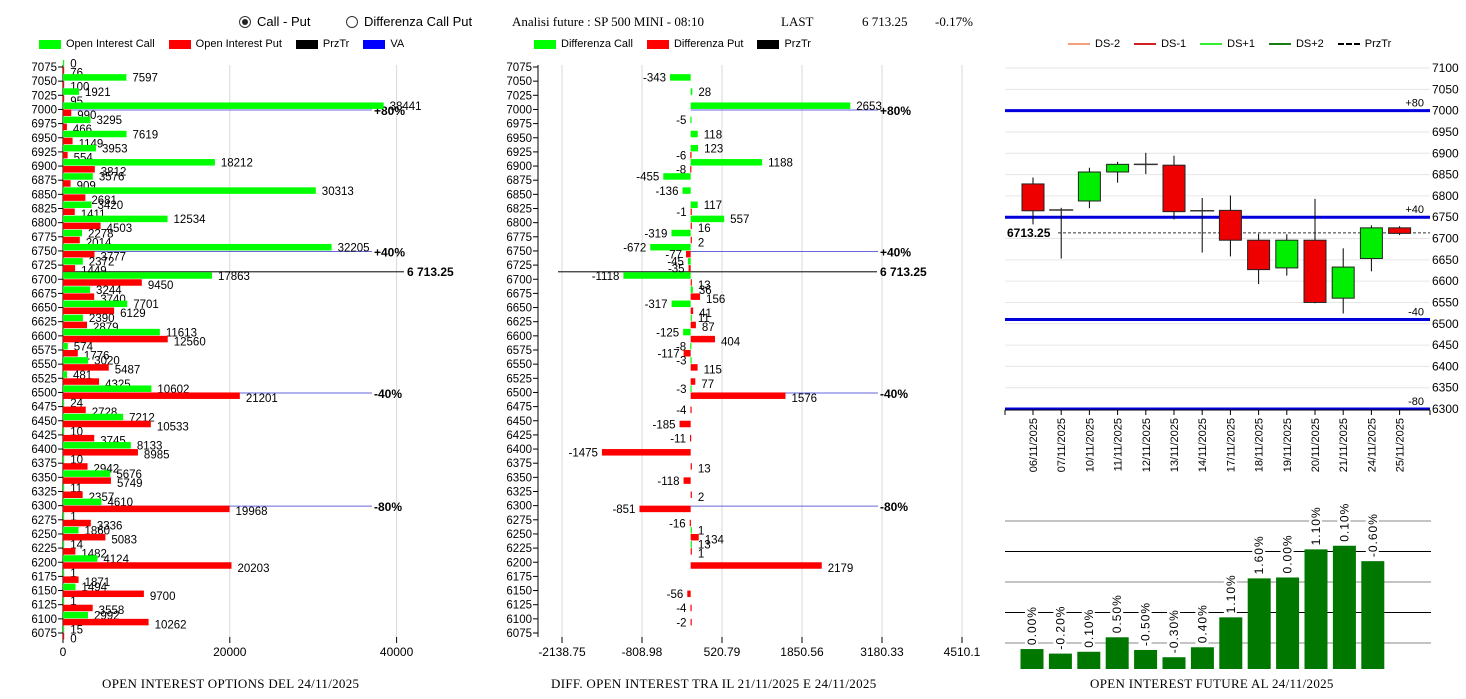 This screenshot has height=699, width=1466. I want to click on y-tick-label: 6675, so click(519, 294).